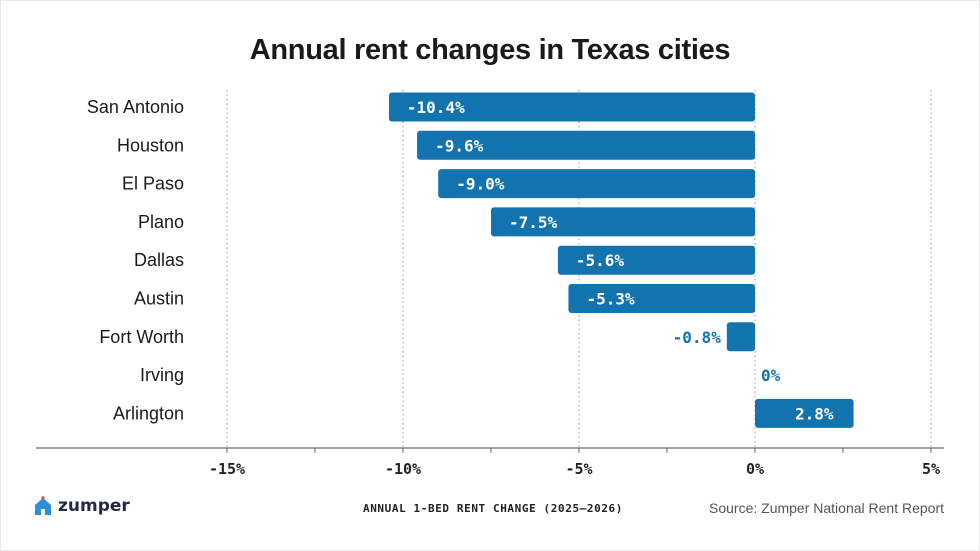  Describe the element at coordinates (492, 508) in the screenshot. I see `x-axis-label: ANNUAL 1-BED RENT CHANGE (2025–2026)` at that location.